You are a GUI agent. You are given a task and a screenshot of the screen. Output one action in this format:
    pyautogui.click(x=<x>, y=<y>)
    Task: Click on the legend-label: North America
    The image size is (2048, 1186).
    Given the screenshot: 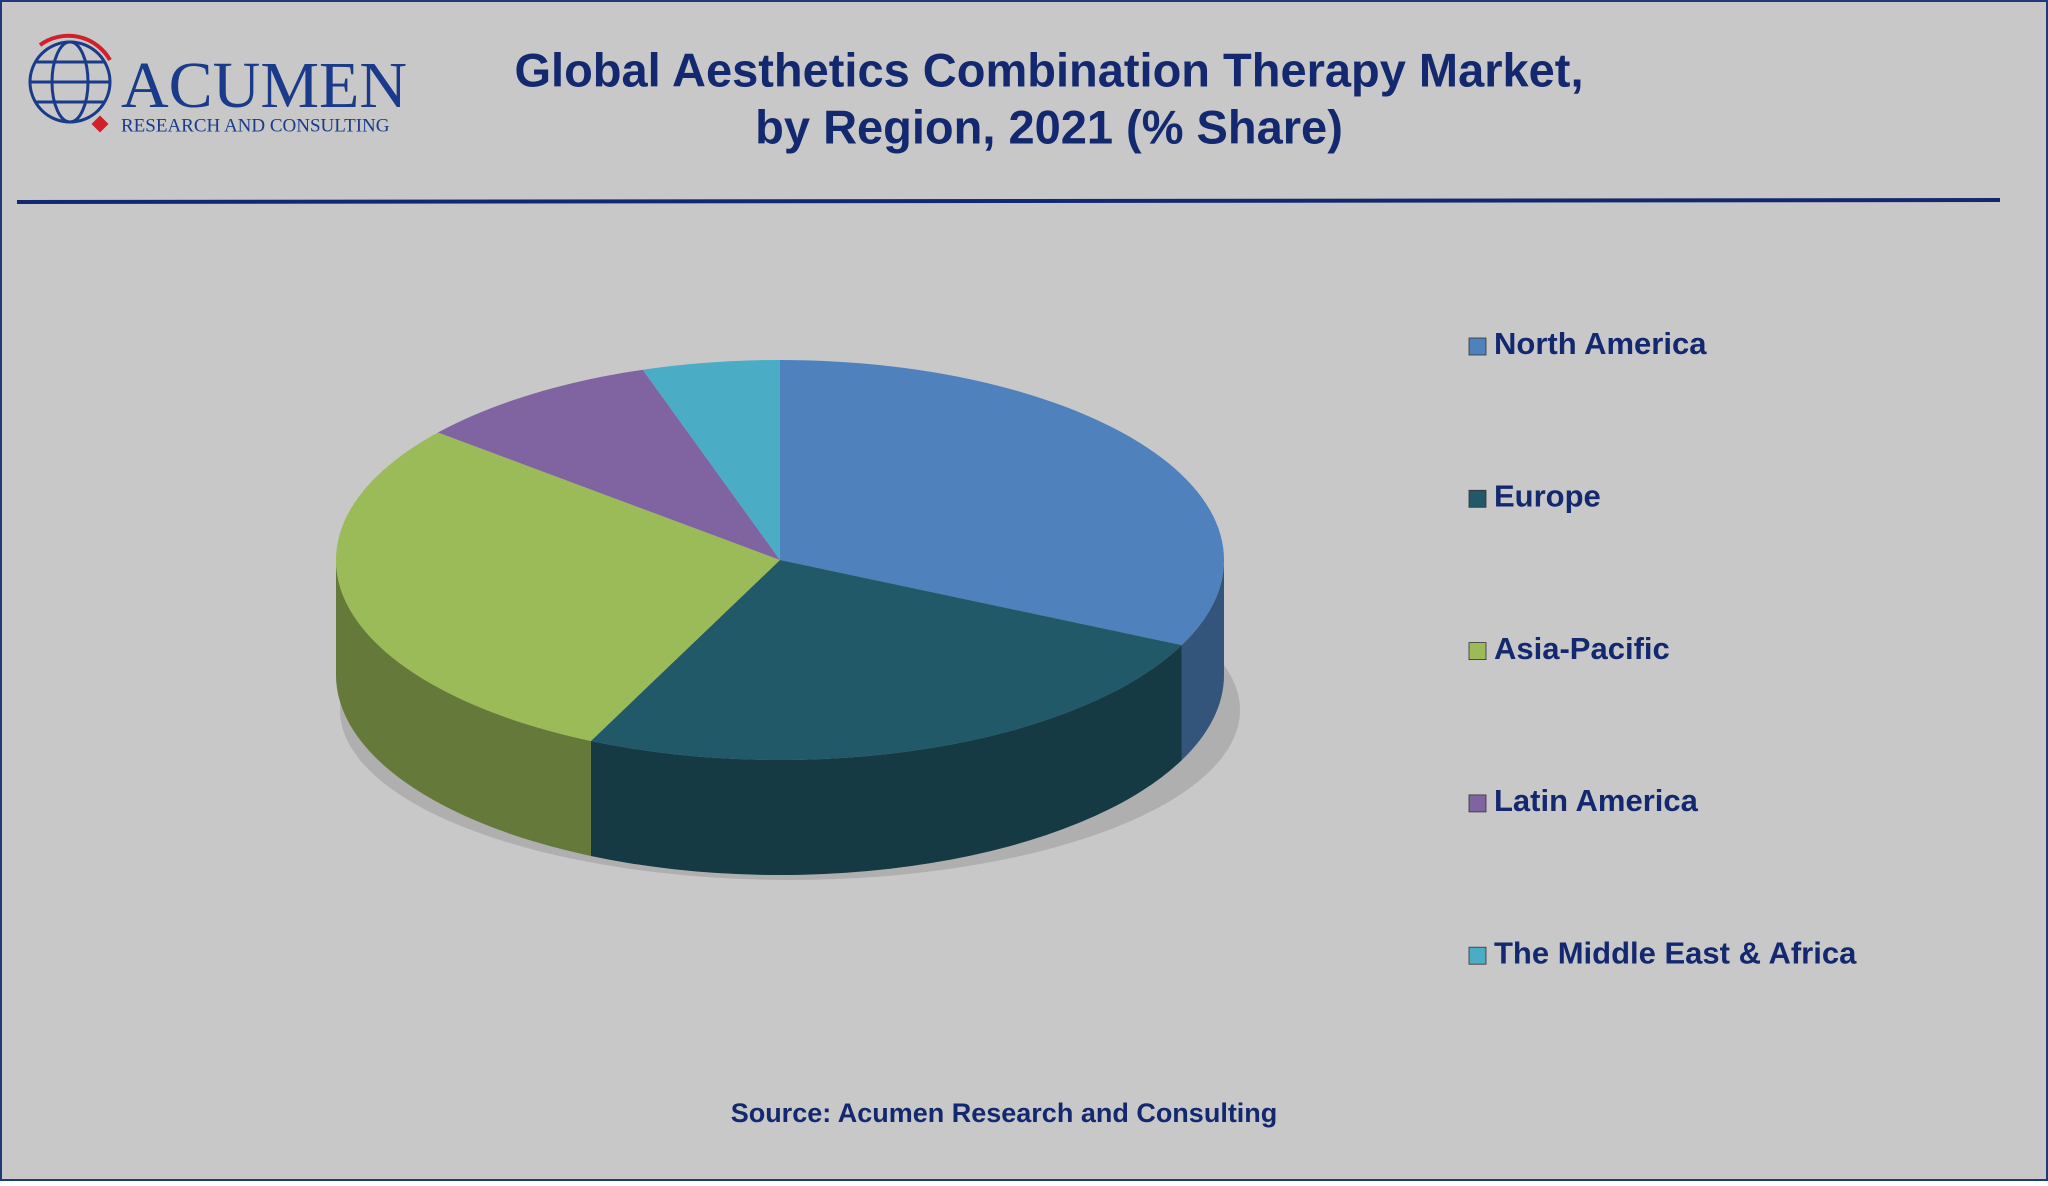 What is the action you would take?
    pyautogui.click(x=1600, y=343)
    